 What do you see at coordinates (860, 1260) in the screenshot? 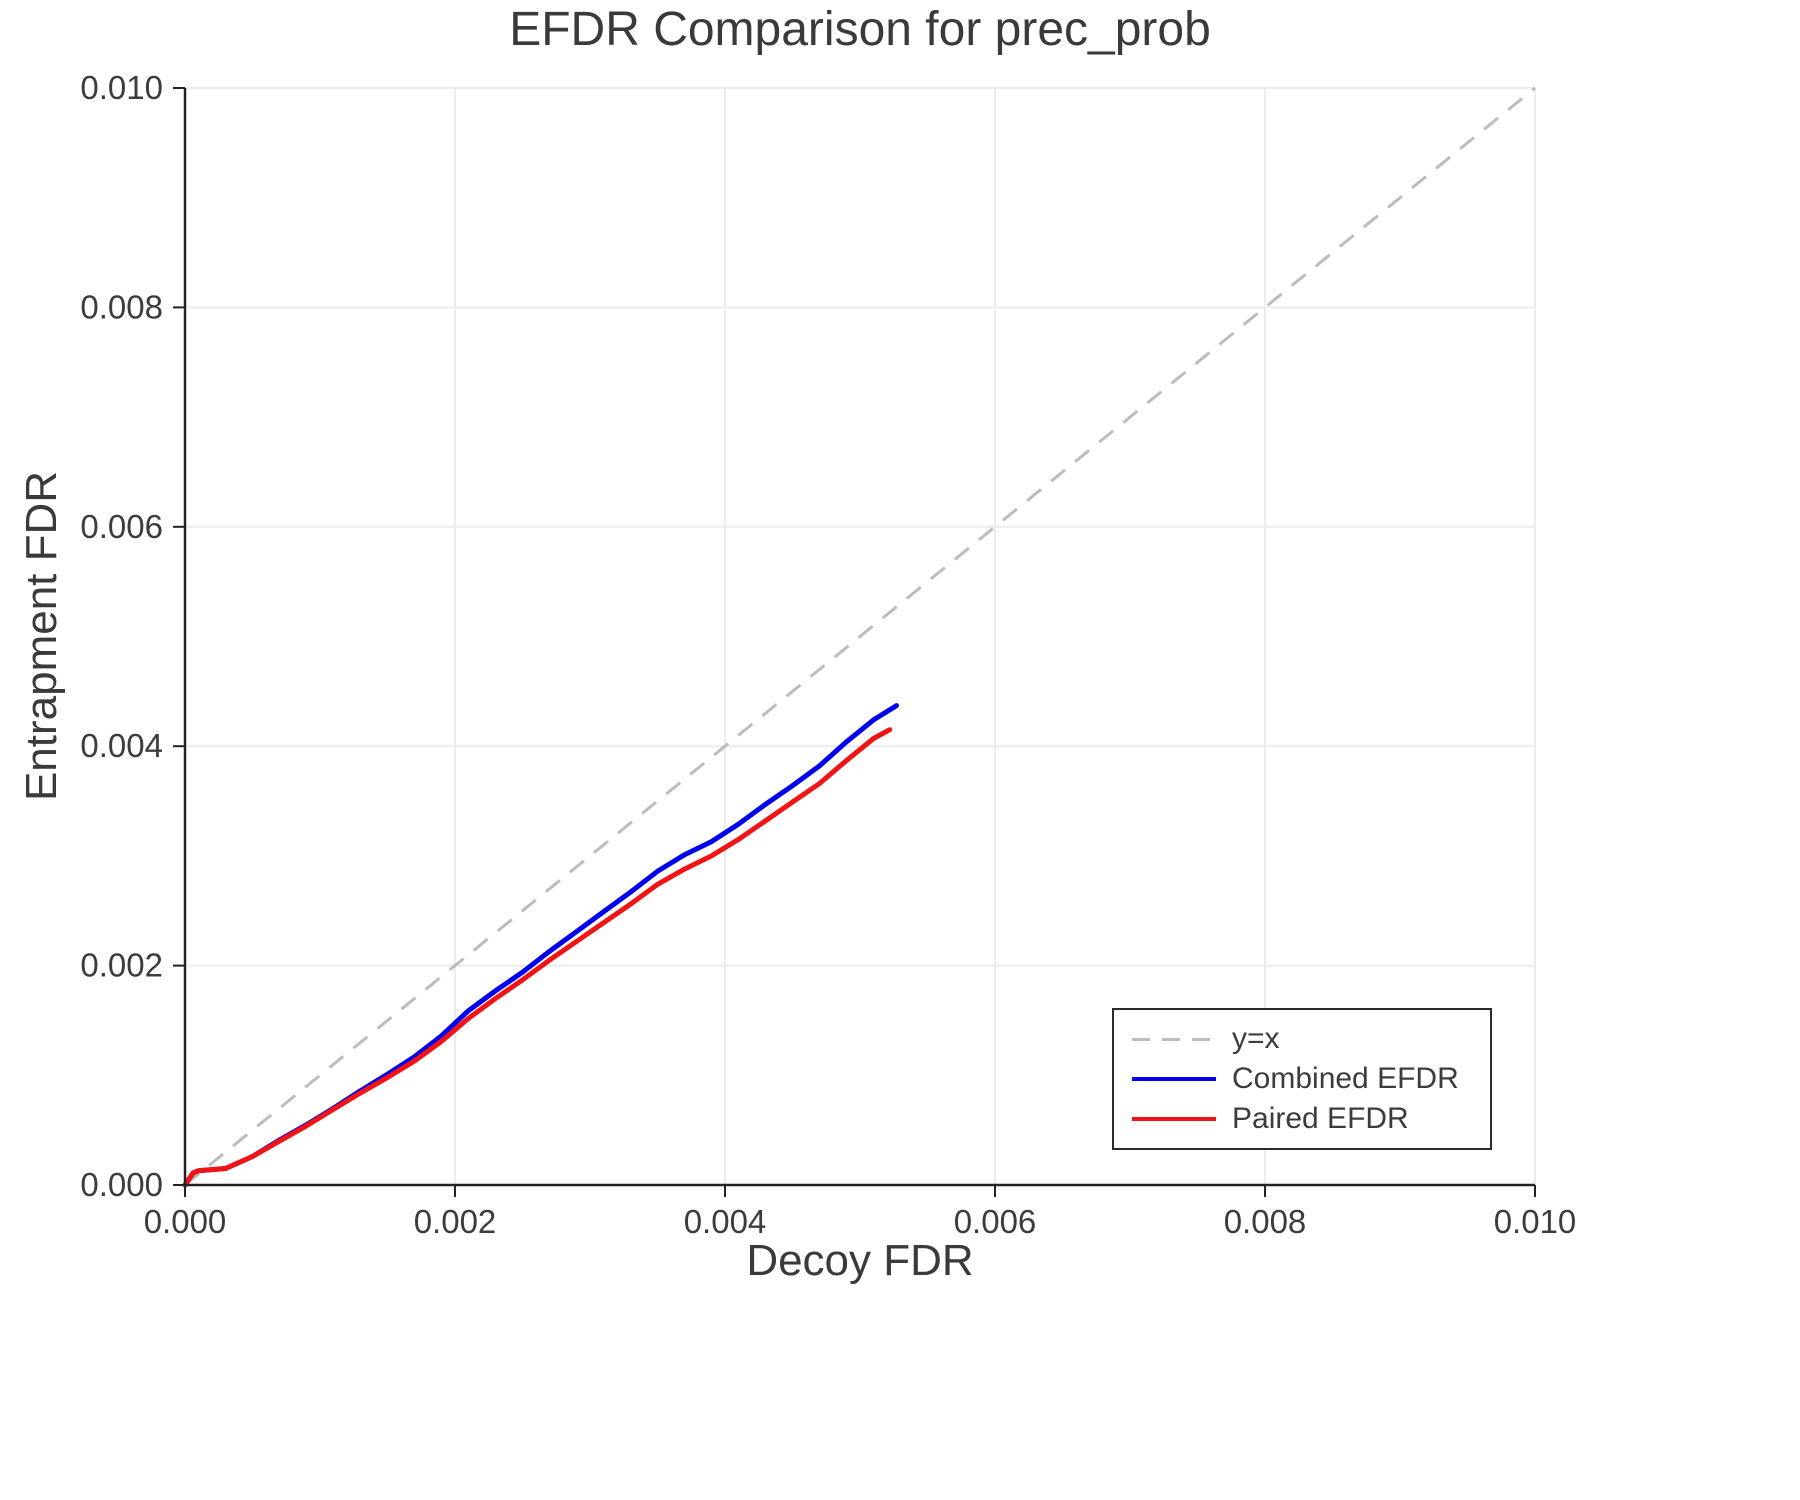
I see `x-axis-label: Decoy FDR` at bounding box center [860, 1260].